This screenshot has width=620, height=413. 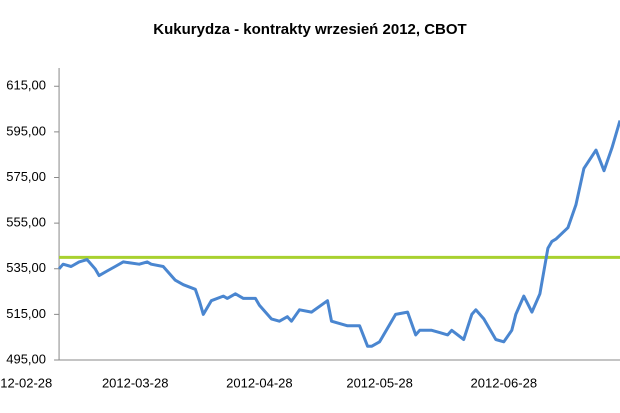 I want to click on x-tick-label: 2012-05-28, so click(x=379, y=382).